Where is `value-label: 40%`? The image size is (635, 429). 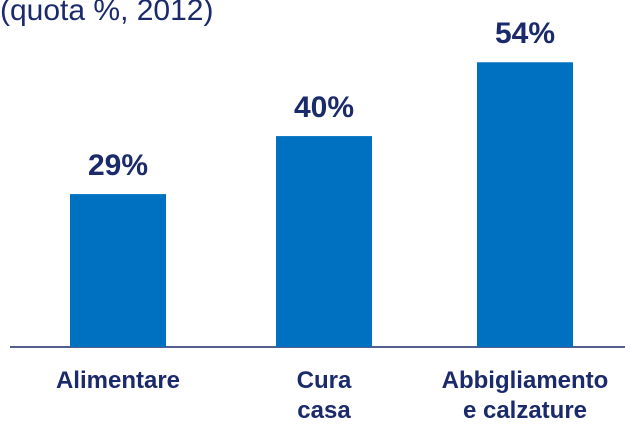
value-label: 40% is located at coordinates (324, 107).